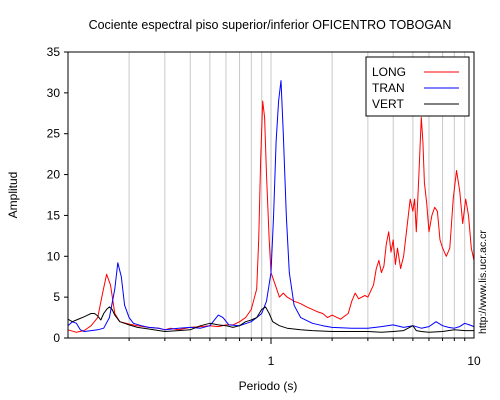 The image size is (500, 400). What do you see at coordinates (54, 215) in the screenshot?
I see `y-tick-label: 15` at bounding box center [54, 215].